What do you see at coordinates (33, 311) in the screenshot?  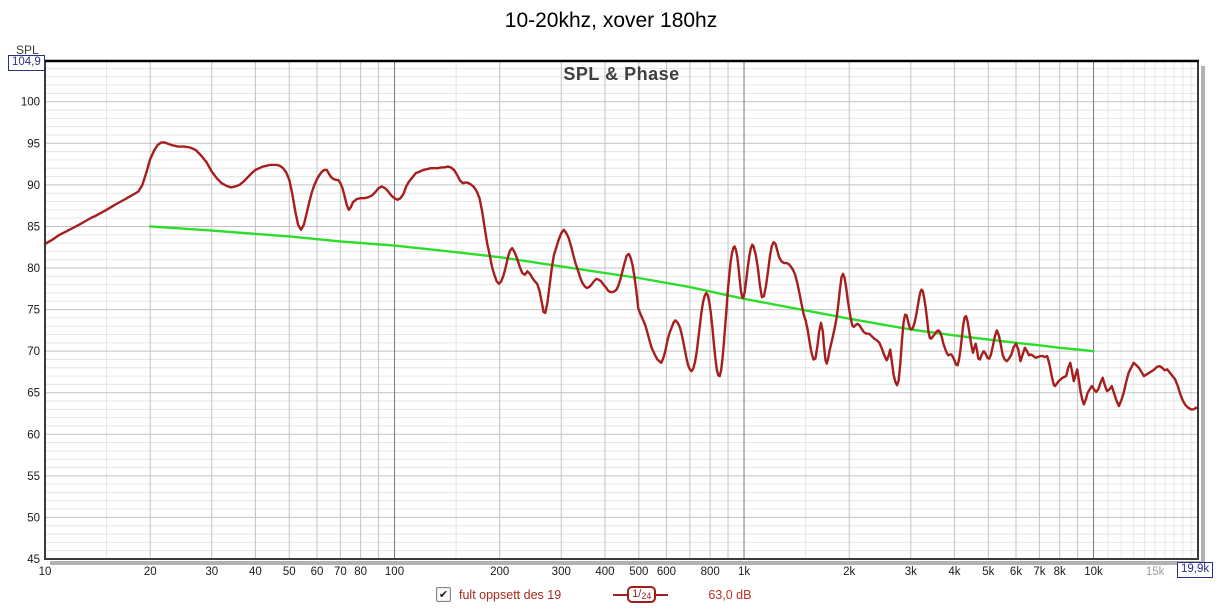 I see `y-tick-label: 75` at bounding box center [33, 311].